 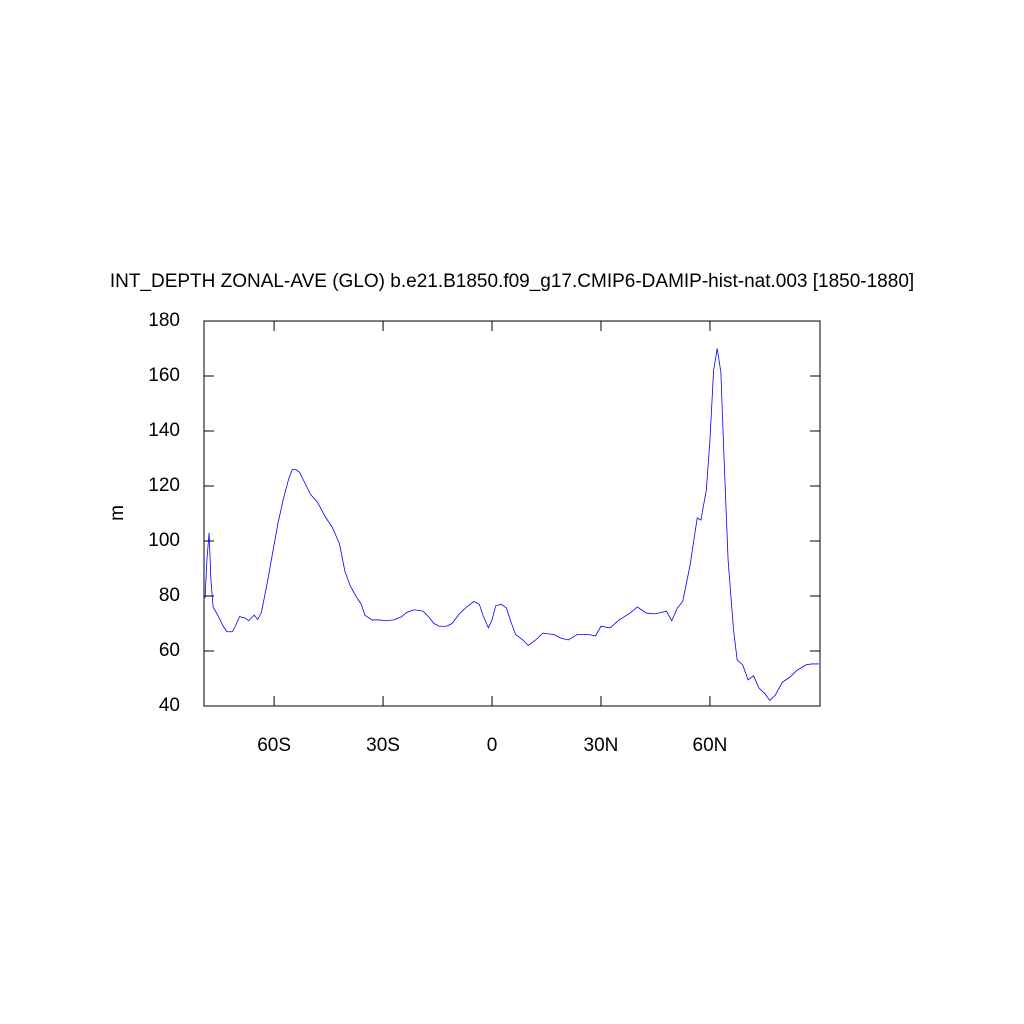 What do you see at coordinates (274, 745) in the screenshot?
I see `x-tick-label: 60S` at bounding box center [274, 745].